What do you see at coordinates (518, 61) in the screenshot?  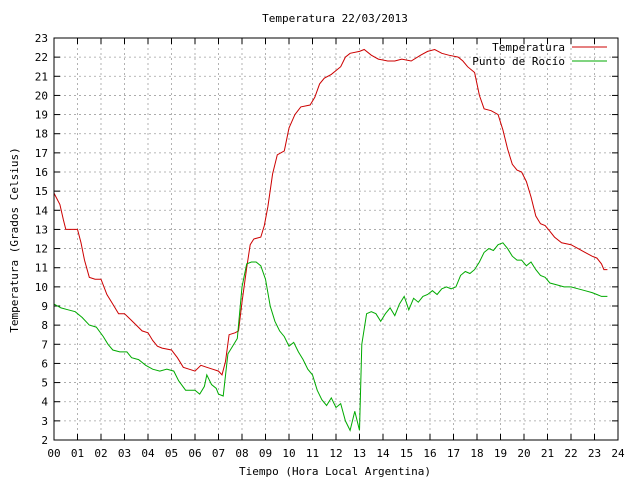 I see `legend-label-punto-de-rocio: Punto de Rocío` at bounding box center [518, 61].